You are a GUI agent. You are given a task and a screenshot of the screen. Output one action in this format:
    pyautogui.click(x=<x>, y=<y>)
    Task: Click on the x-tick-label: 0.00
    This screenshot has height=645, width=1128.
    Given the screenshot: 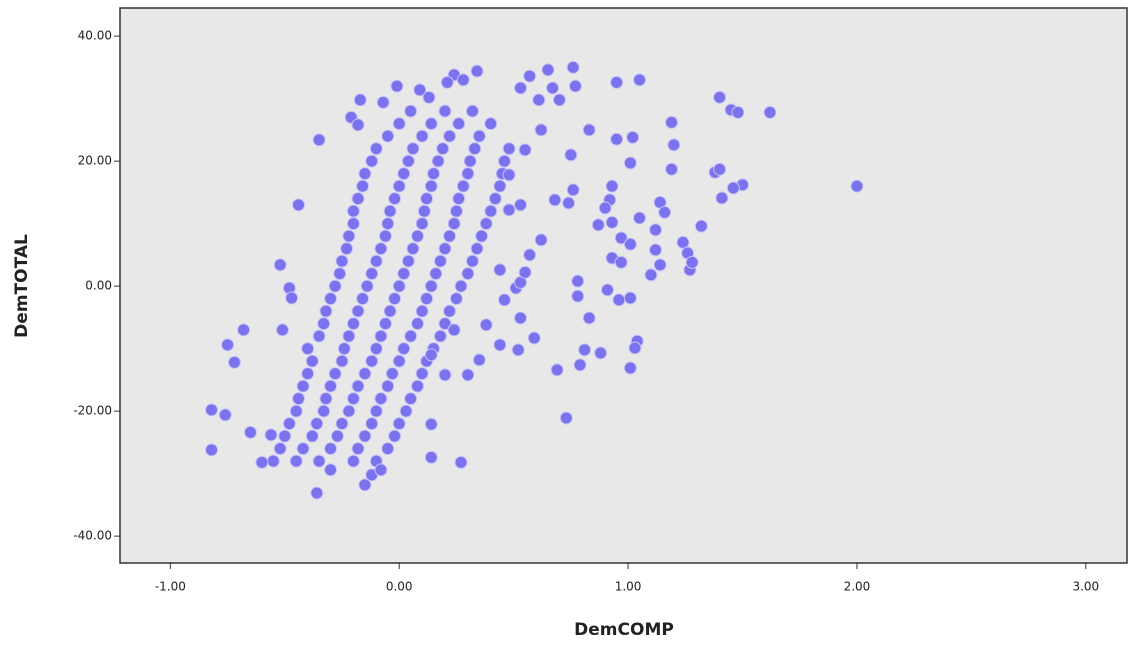 What is the action you would take?
    pyautogui.click(x=399, y=587)
    